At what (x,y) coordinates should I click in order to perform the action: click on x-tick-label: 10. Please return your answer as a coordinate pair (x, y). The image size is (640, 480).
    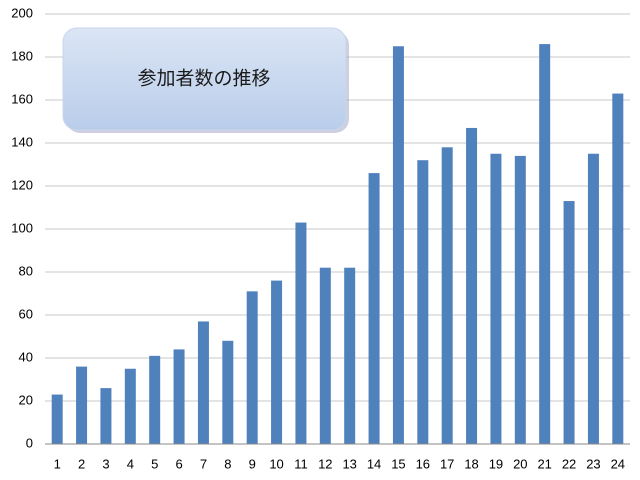
    Looking at the image, I should click on (276, 463).